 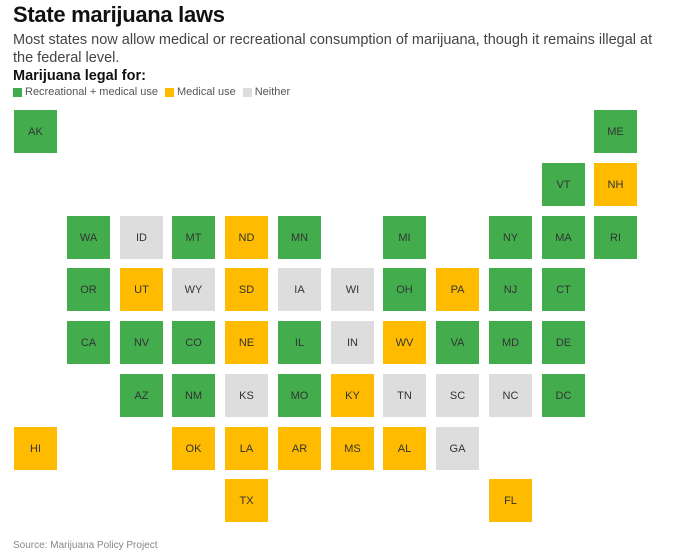 I want to click on state-label: NC, so click(x=510, y=395).